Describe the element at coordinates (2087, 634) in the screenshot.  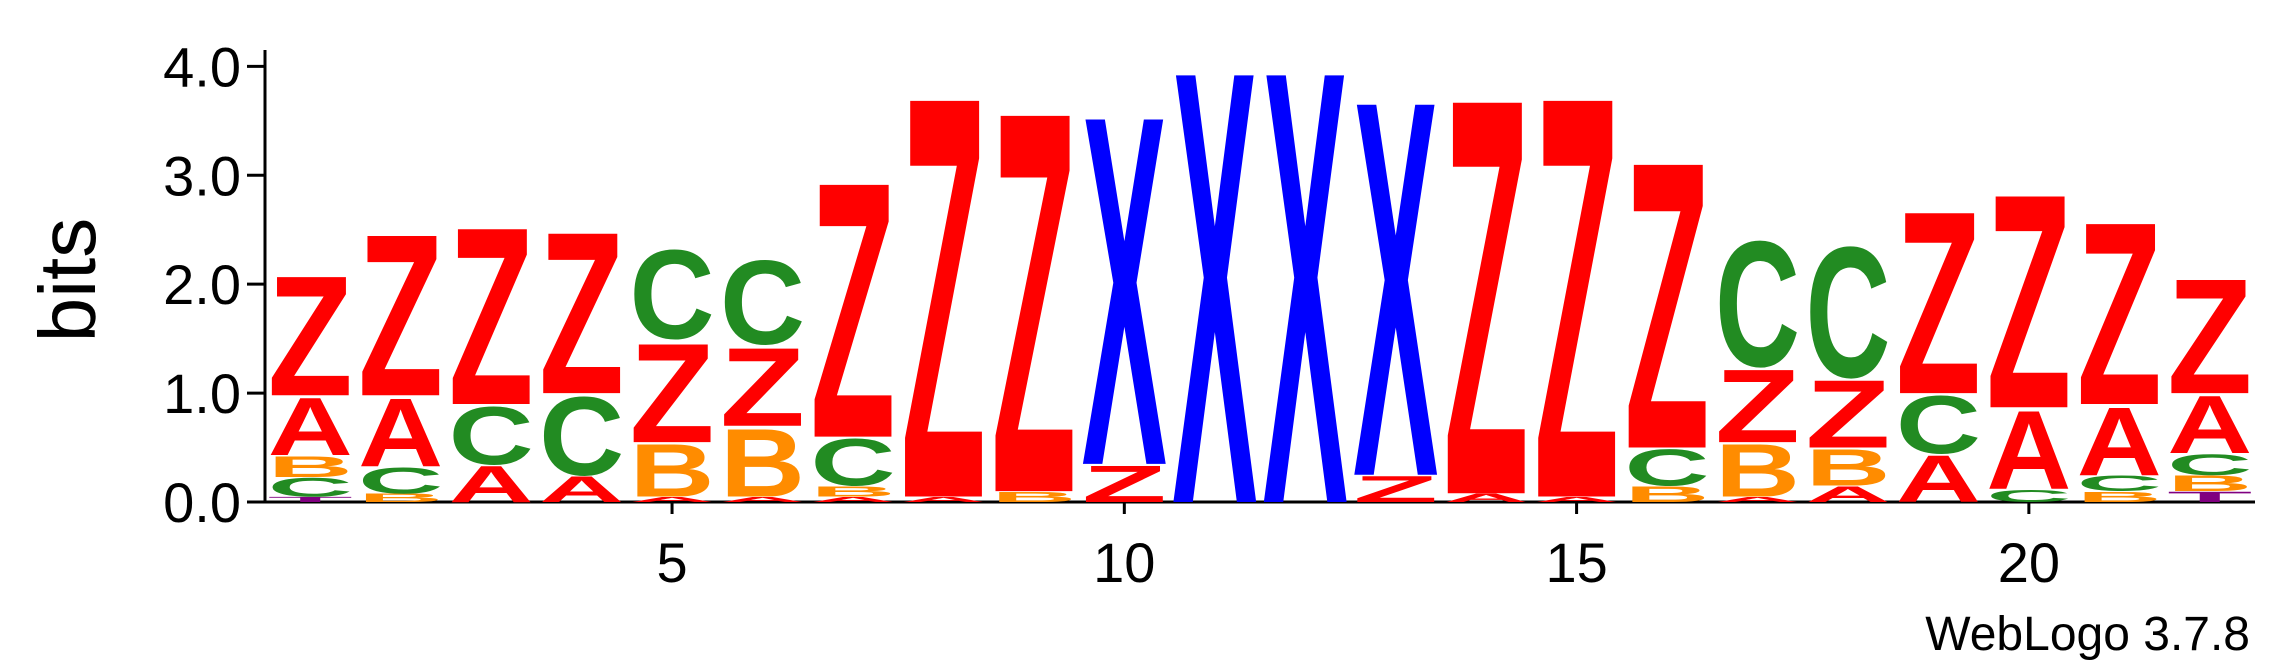
I see `footnote: WebLogo 3.7.8` at that location.